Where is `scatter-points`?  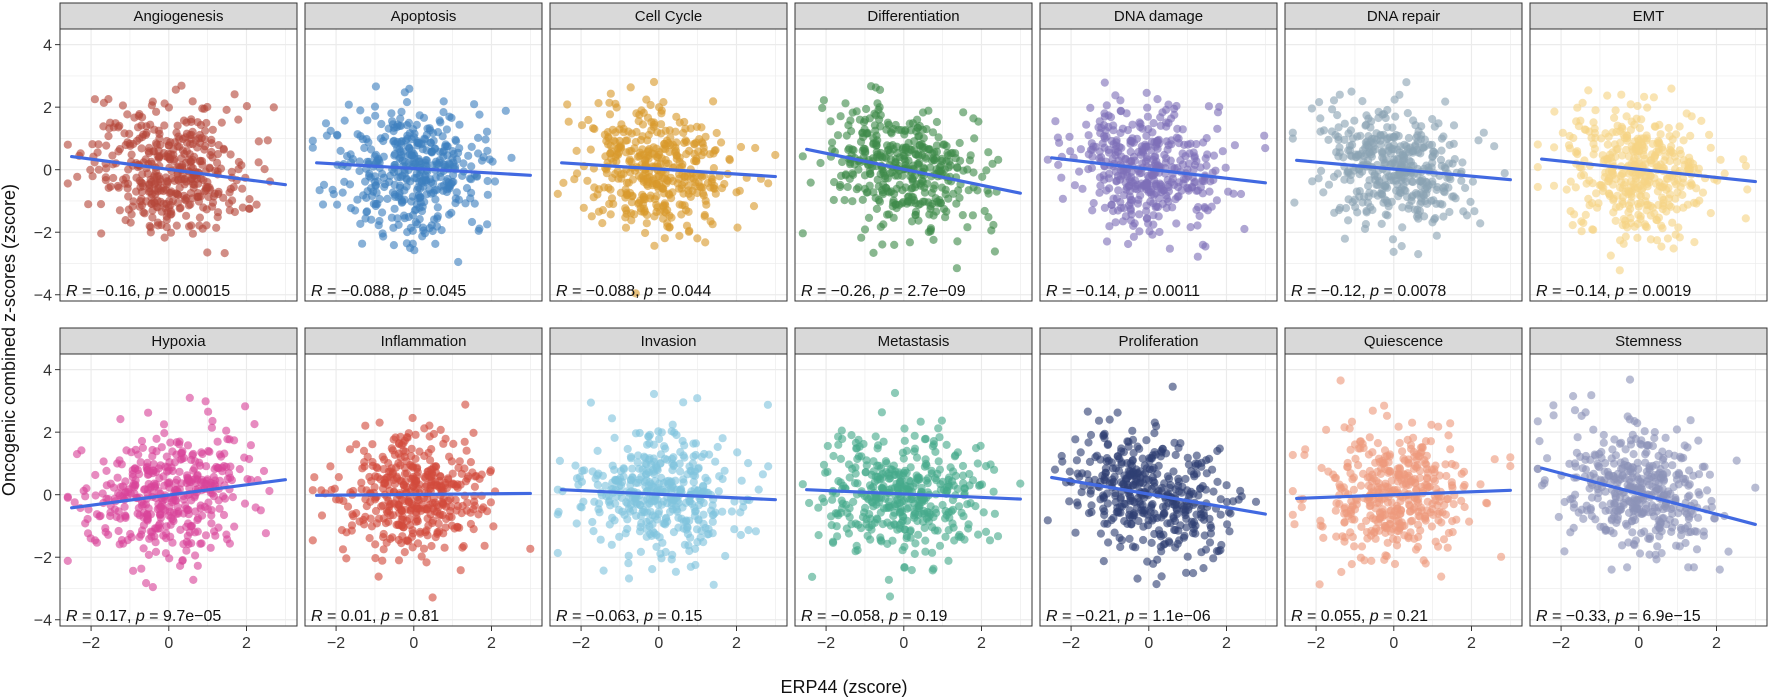
scatter-points is located at coordinates (170, 169).